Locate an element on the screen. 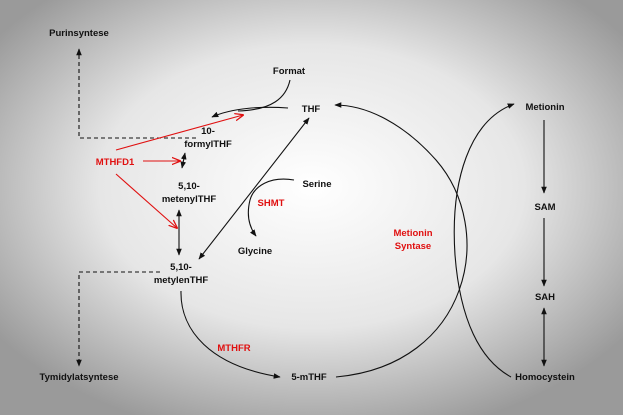  node-purinsyntese: Purinsyntese is located at coordinates (79, 33).